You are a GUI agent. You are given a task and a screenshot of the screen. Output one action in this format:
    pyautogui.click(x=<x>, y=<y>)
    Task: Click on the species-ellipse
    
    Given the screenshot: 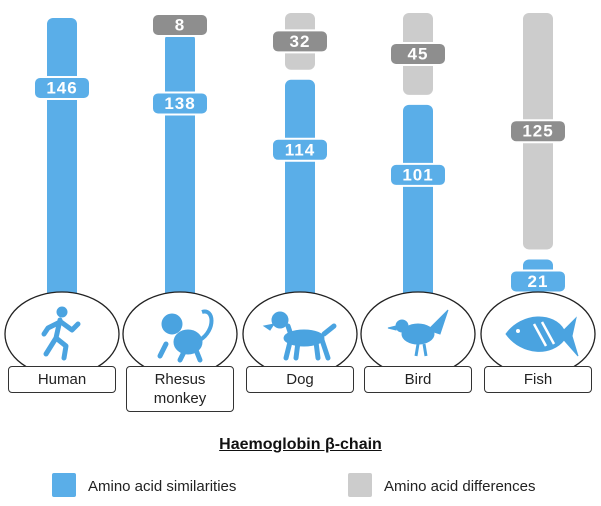 What is the action you would take?
    pyautogui.click(x=62, y=334)
    